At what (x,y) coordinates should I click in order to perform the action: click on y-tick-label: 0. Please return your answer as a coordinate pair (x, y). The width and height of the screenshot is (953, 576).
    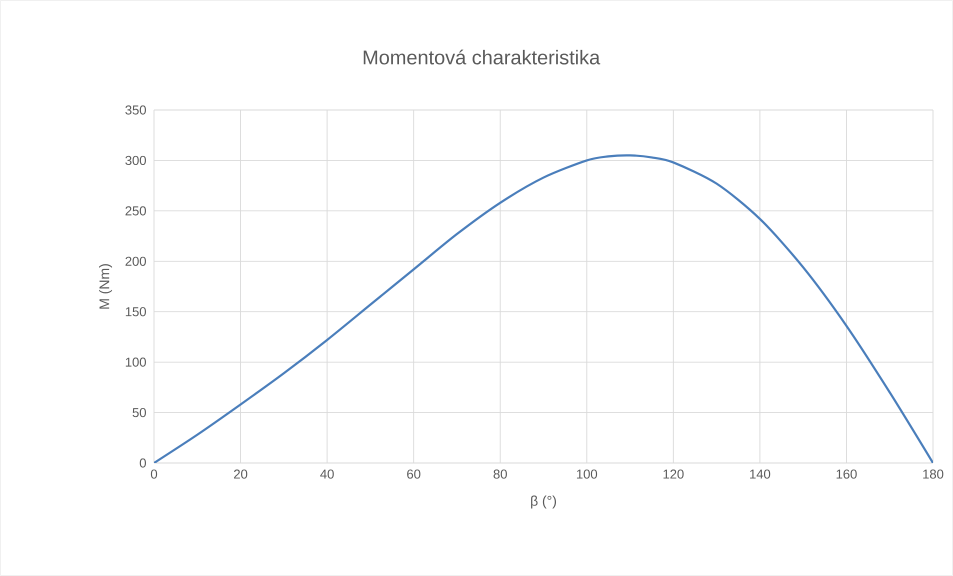
    Looking at the image, I should click on (143, 463).